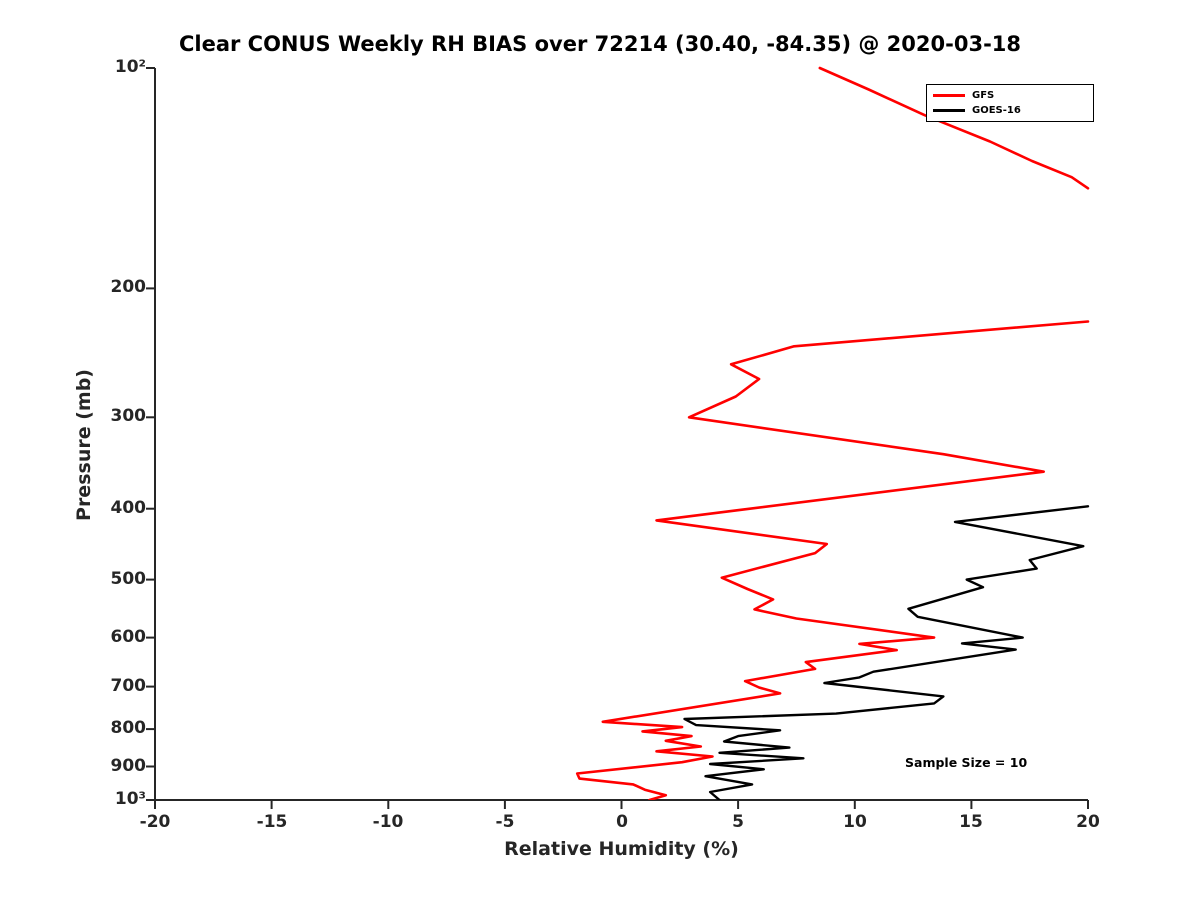 The height and width of the screenshot is (900, 1200). I want to click on legend-item-gfs: GFS, so click(1010, 95).